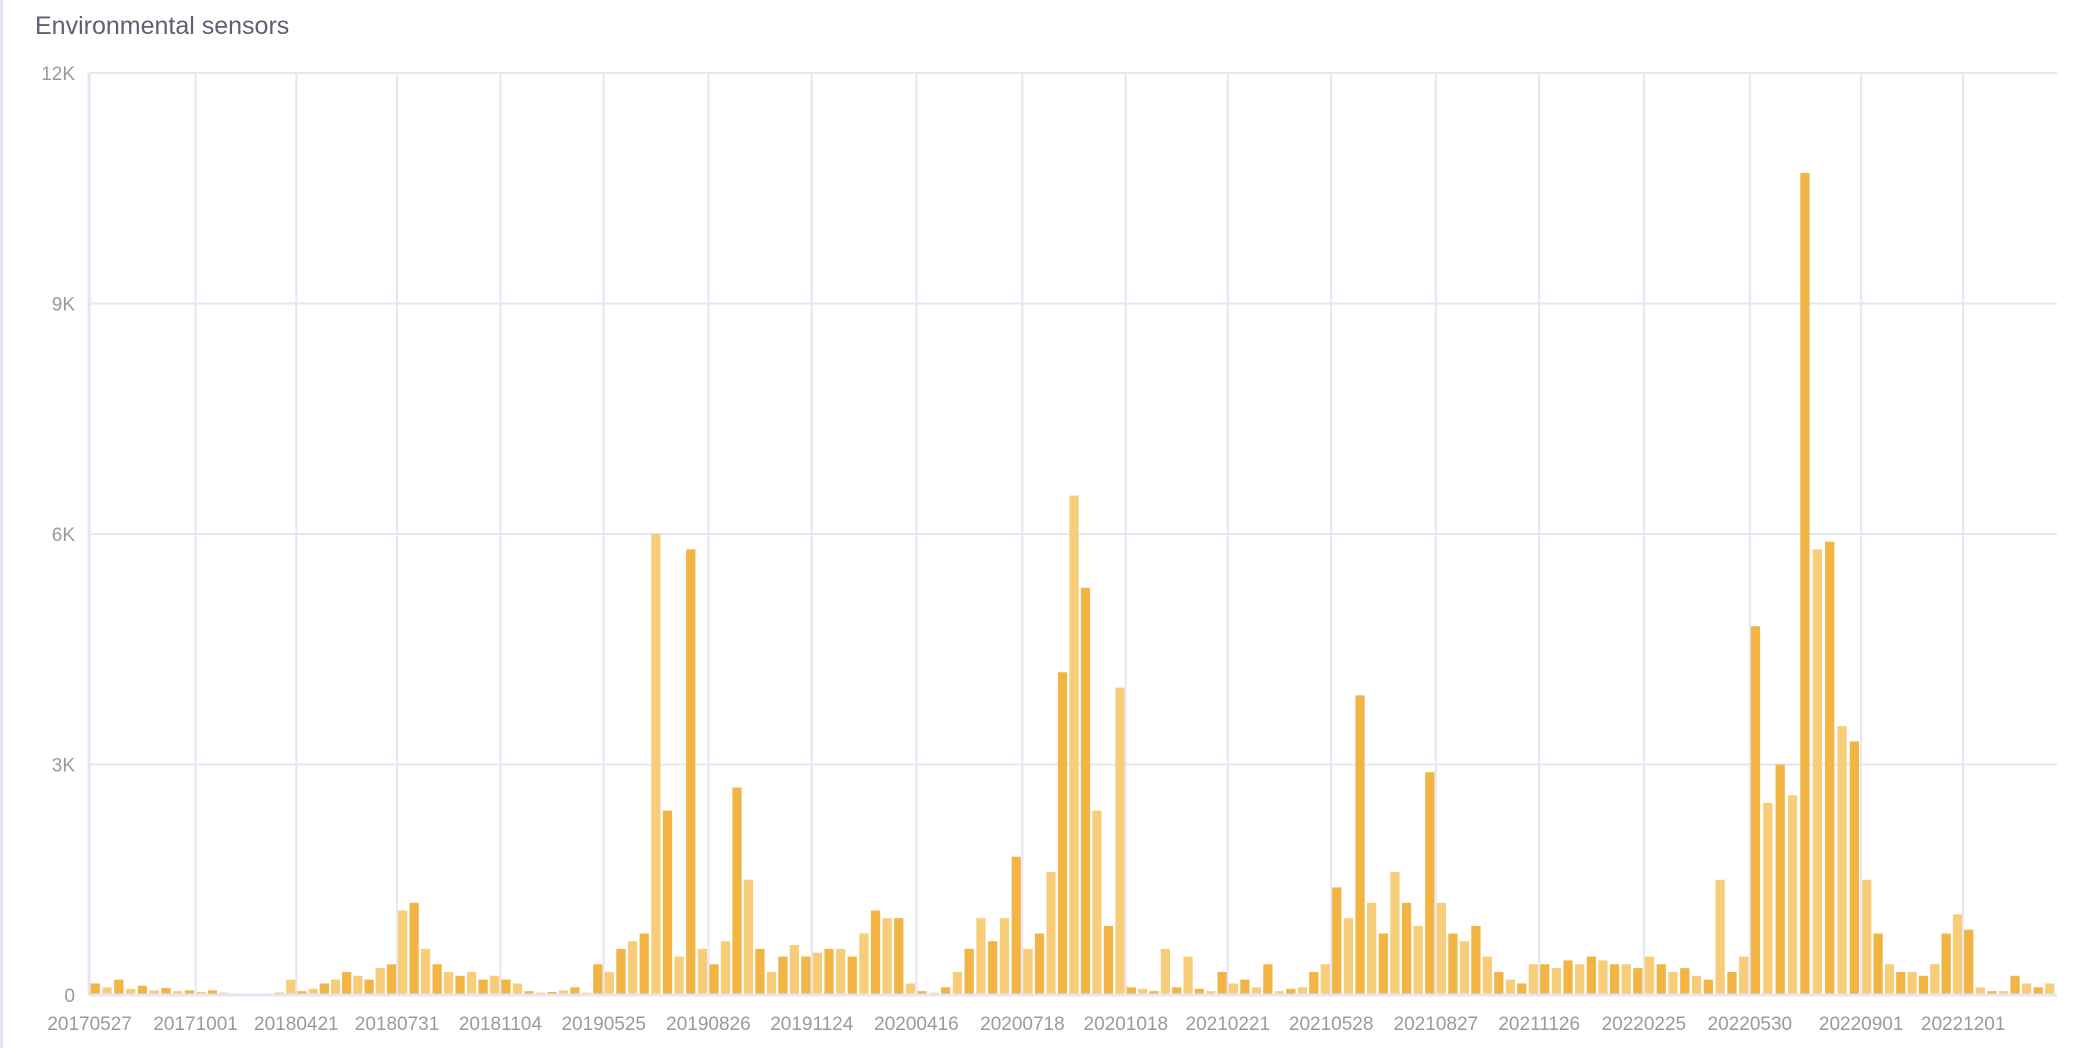  I want to click on chart-title: Environmental sensors, so click(162, 26).